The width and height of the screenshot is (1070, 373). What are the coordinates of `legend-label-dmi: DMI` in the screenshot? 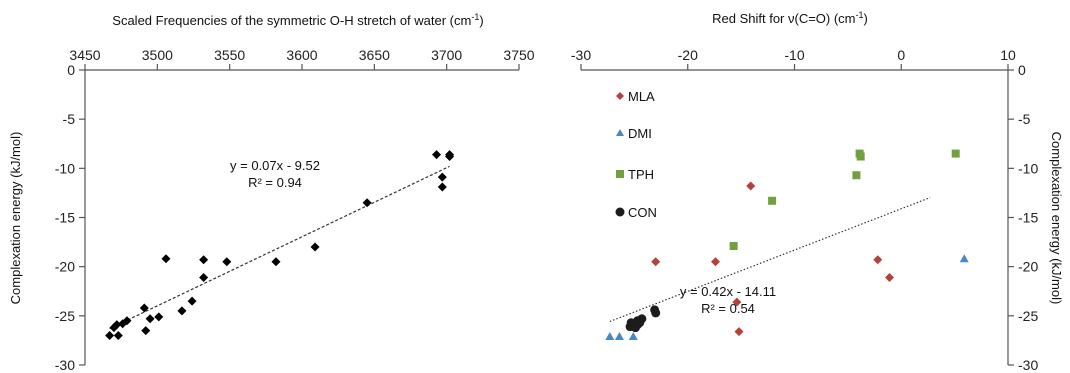 It's located at (640, 133).